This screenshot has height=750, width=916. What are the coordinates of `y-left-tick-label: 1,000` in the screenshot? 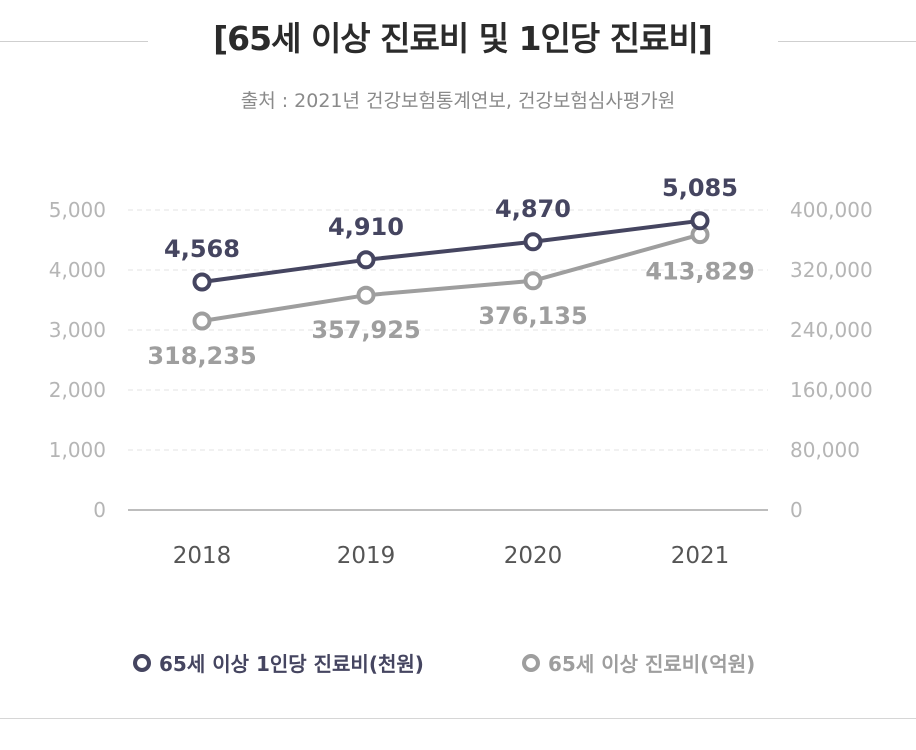 It's located at (77, 450).